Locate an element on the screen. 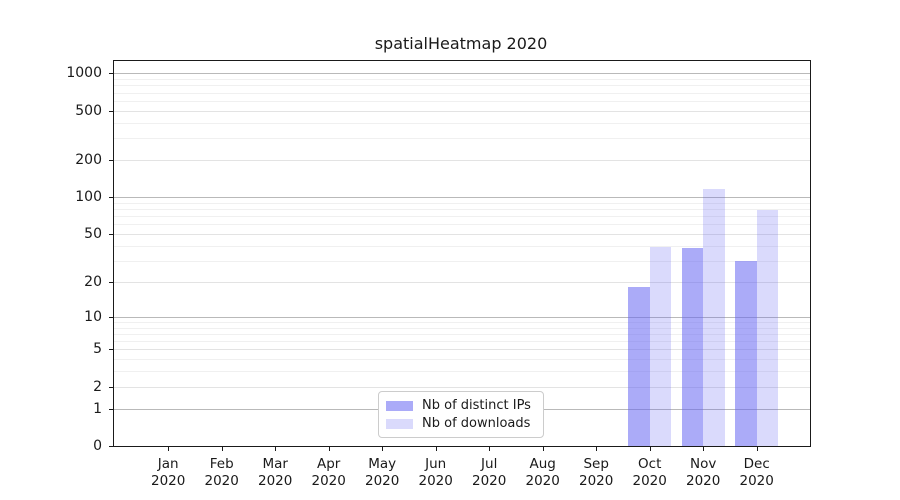 The width and height of the screenshot is (900, 500). bar-distinct-ips-nov is located at coordinates (692, 347).